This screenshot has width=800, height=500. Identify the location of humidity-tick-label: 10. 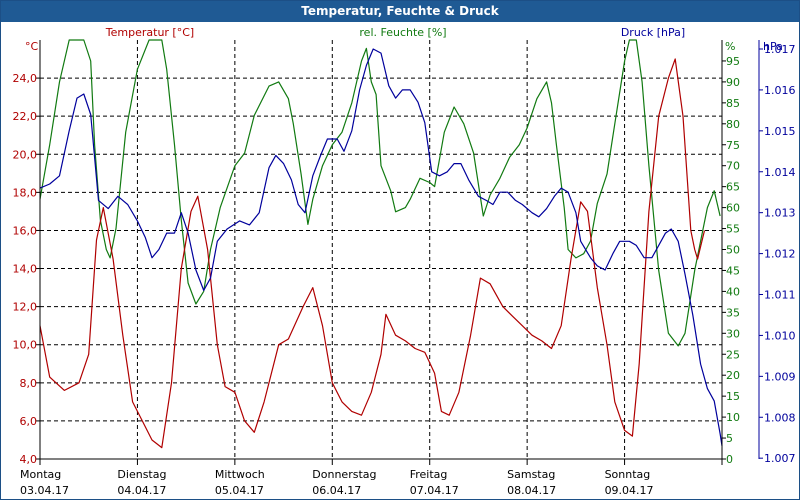
(733, 417).